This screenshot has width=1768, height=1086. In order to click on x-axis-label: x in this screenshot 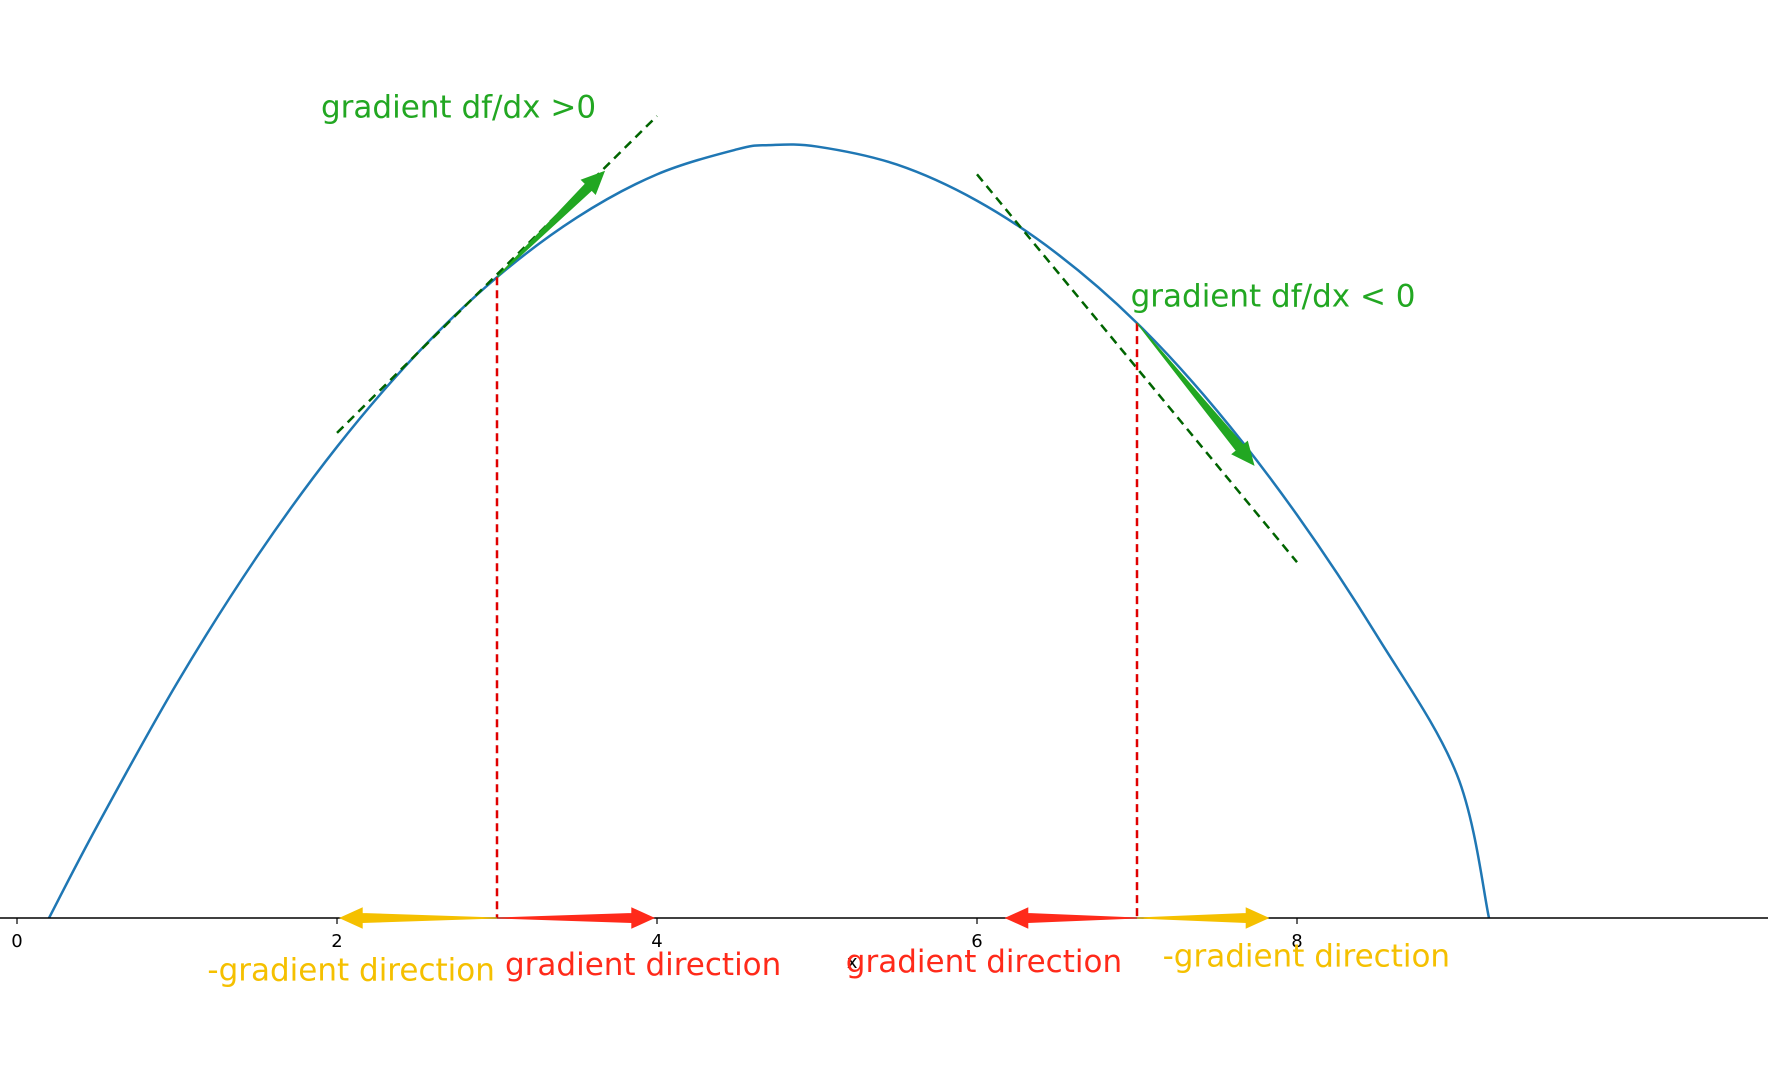, I will do `click(852, 962)`.